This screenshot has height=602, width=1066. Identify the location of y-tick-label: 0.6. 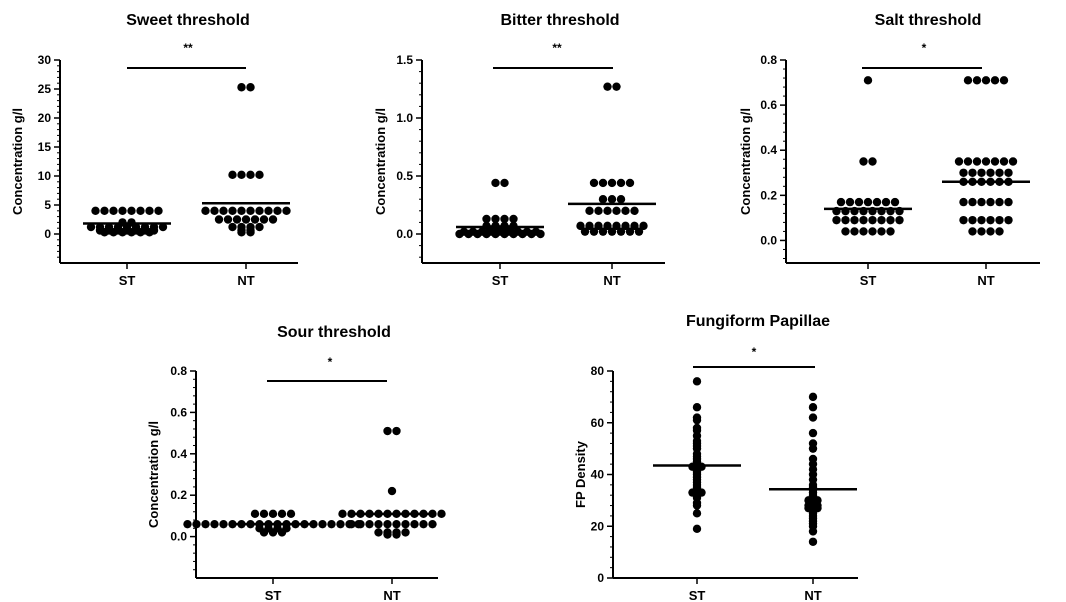
(178, 412).